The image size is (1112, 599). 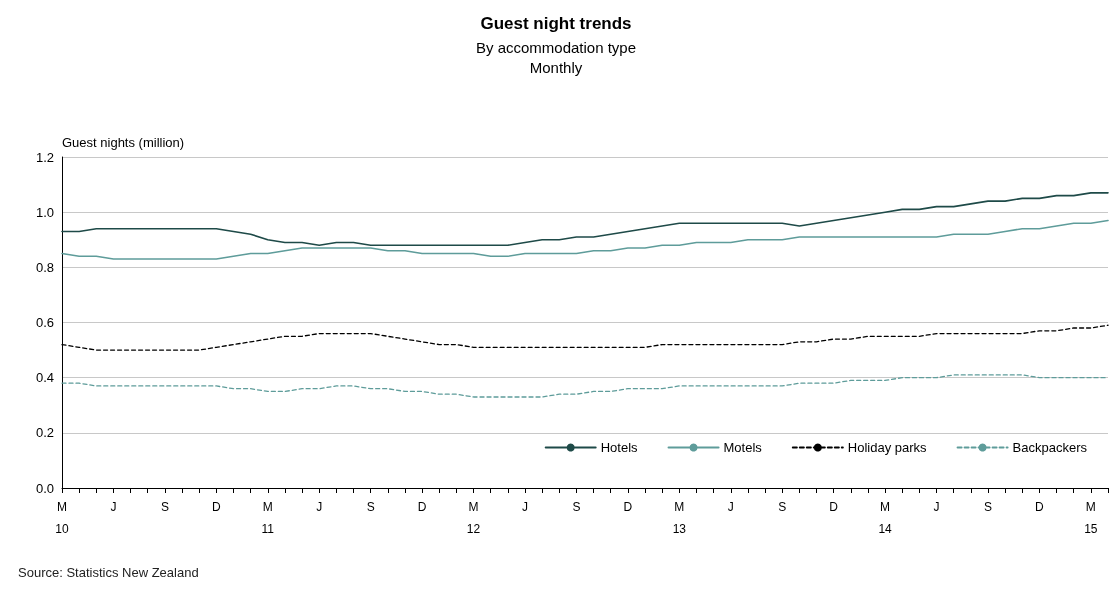 What do you see at coordinates (556, 23) in the screenshot?
I see `chart-title: Guest night trends` at bounding box center [556, 23].